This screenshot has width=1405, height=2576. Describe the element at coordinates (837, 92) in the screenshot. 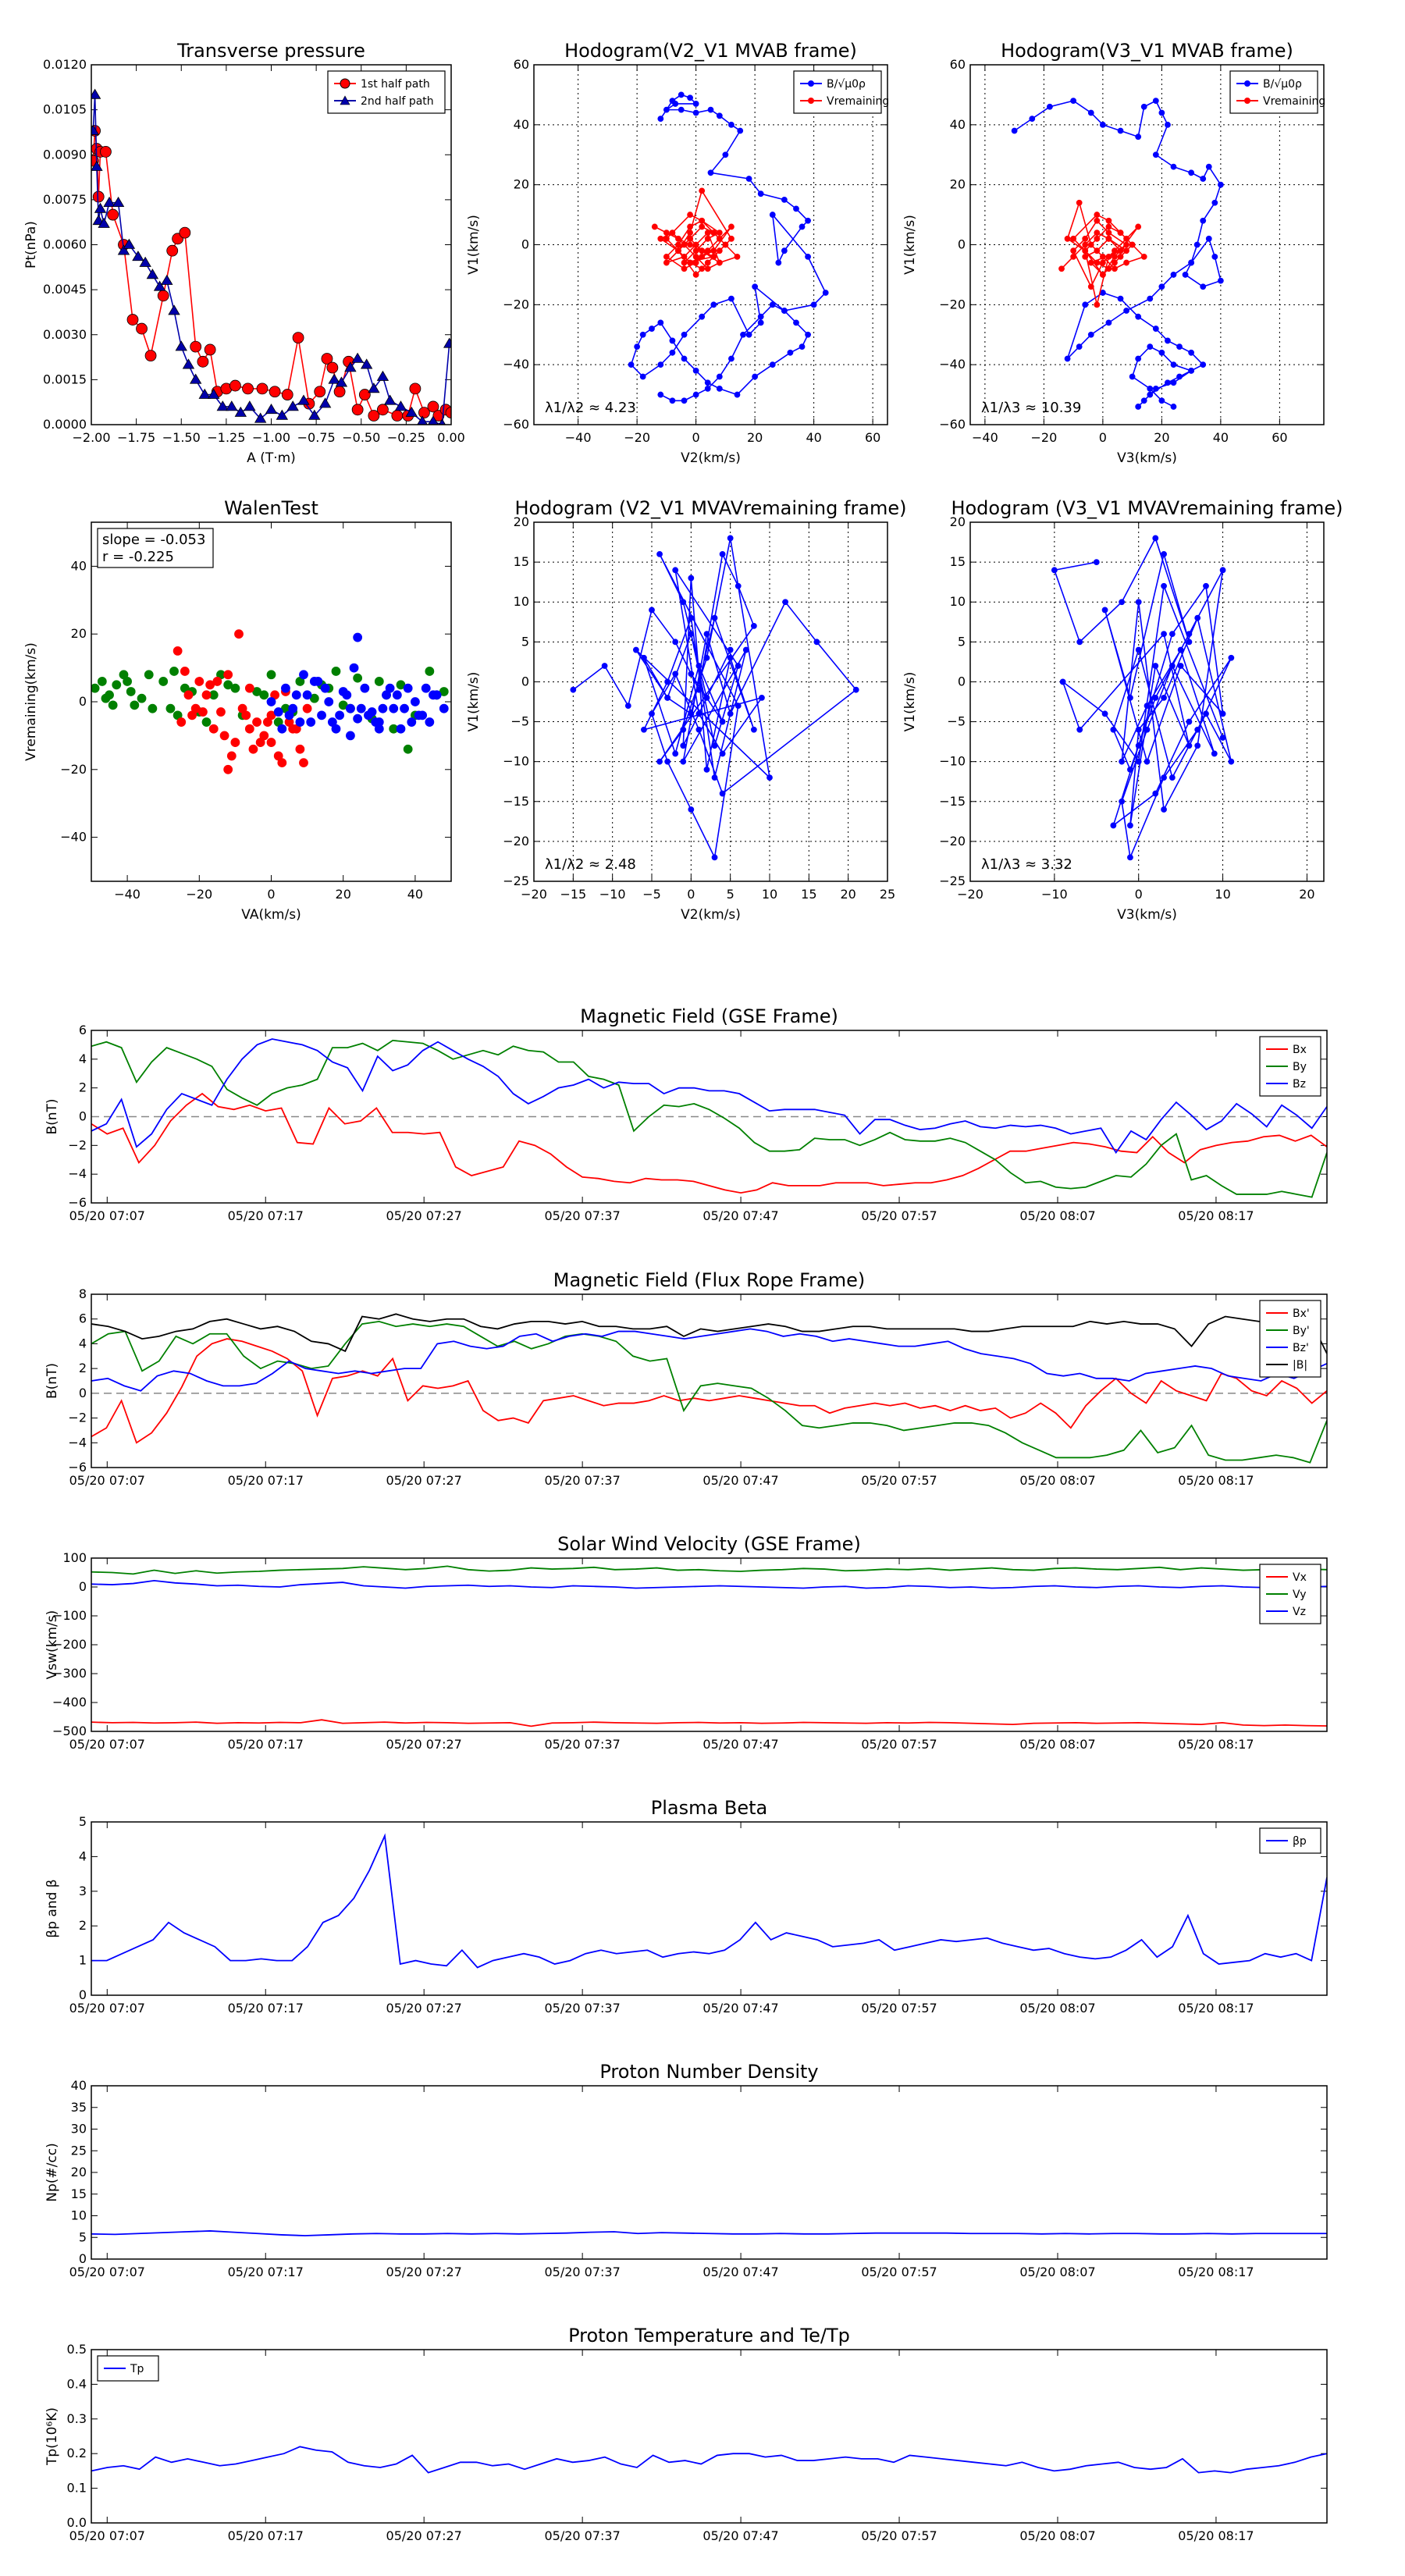

I see `h1-legend-box` at that location.